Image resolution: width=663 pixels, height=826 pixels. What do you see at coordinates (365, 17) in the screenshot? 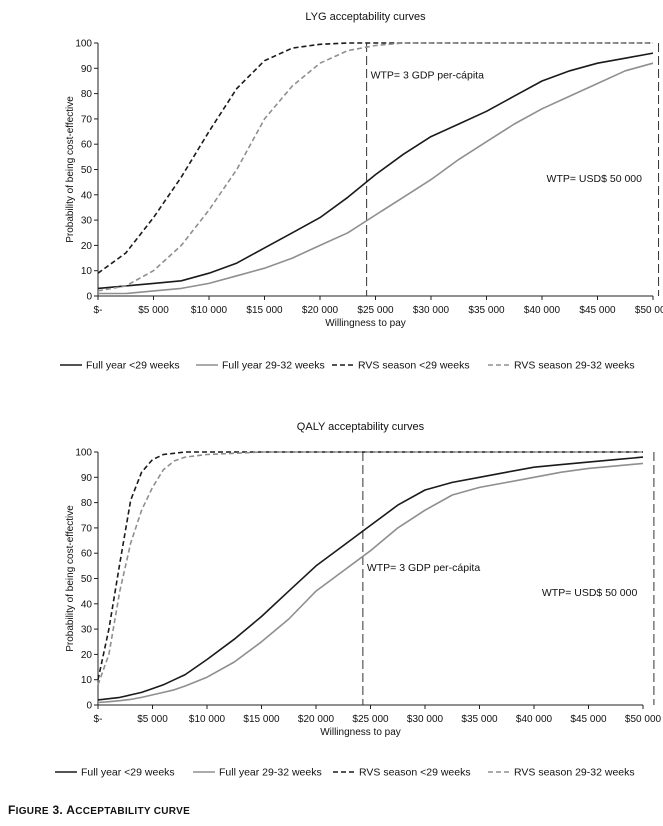
I see `chart-title: LYG acceptability curves` at bounding box center [365, 17].